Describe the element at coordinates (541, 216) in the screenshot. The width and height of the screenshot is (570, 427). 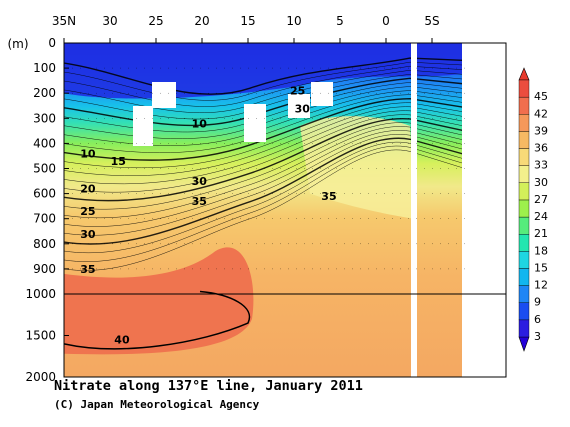
I see `colorbar-label: 24` at that location.